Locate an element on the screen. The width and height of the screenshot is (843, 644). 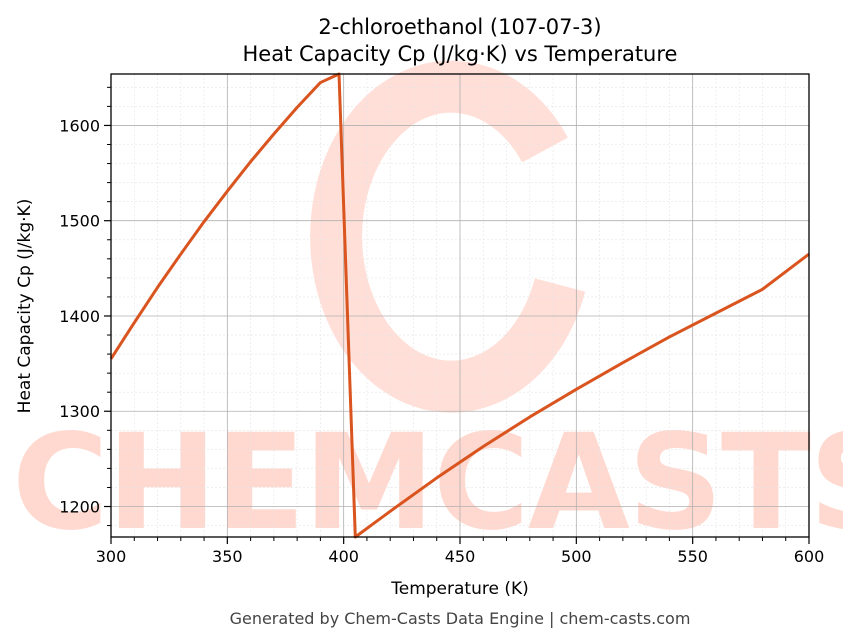
x-tick-label: 400 is located at coordinates (343, 556).